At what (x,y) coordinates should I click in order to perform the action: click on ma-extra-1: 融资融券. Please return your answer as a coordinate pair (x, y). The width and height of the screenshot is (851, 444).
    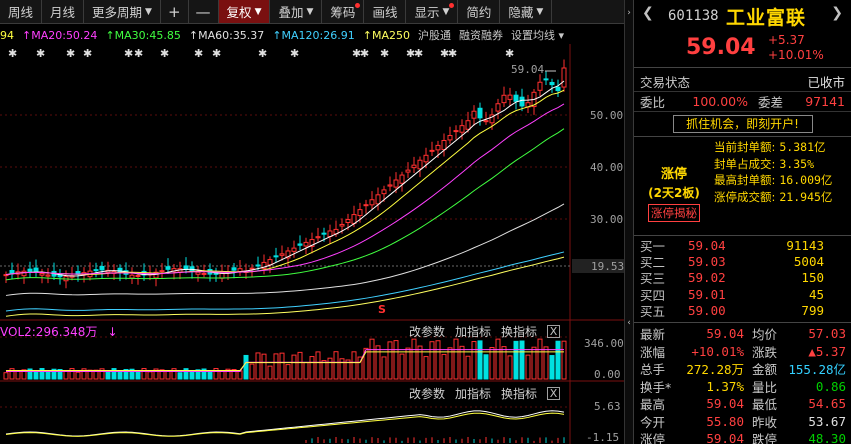
    Looking at the image, I should click on (480, 35).